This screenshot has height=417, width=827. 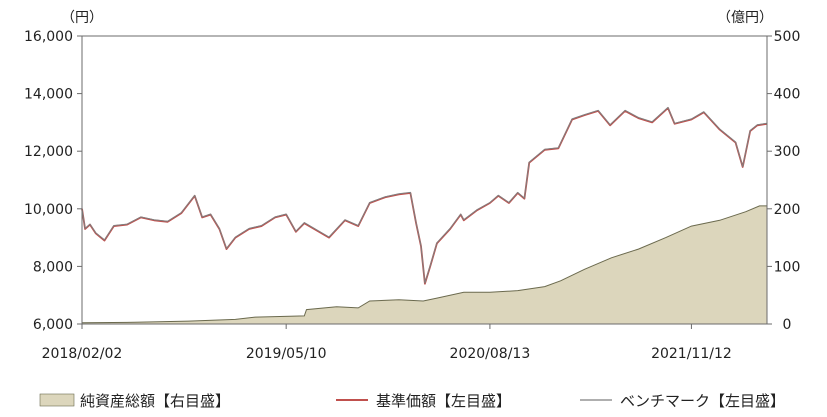 What do you see at coordinates (787, 152) in the screenshot?
I see `right-tick-label: 300` at bounding box center [787, 152].